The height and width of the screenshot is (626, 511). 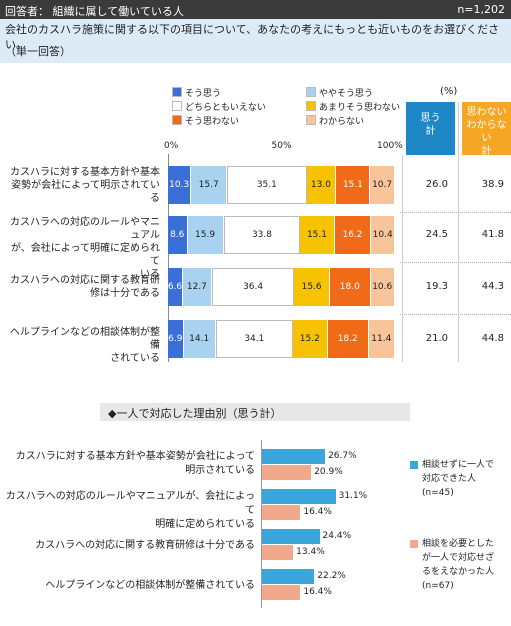 I want to click on section2-row-label: カスハラに対する基本方針や基本姿勢が会社によって 明示されている, so click(x=127, y=464).